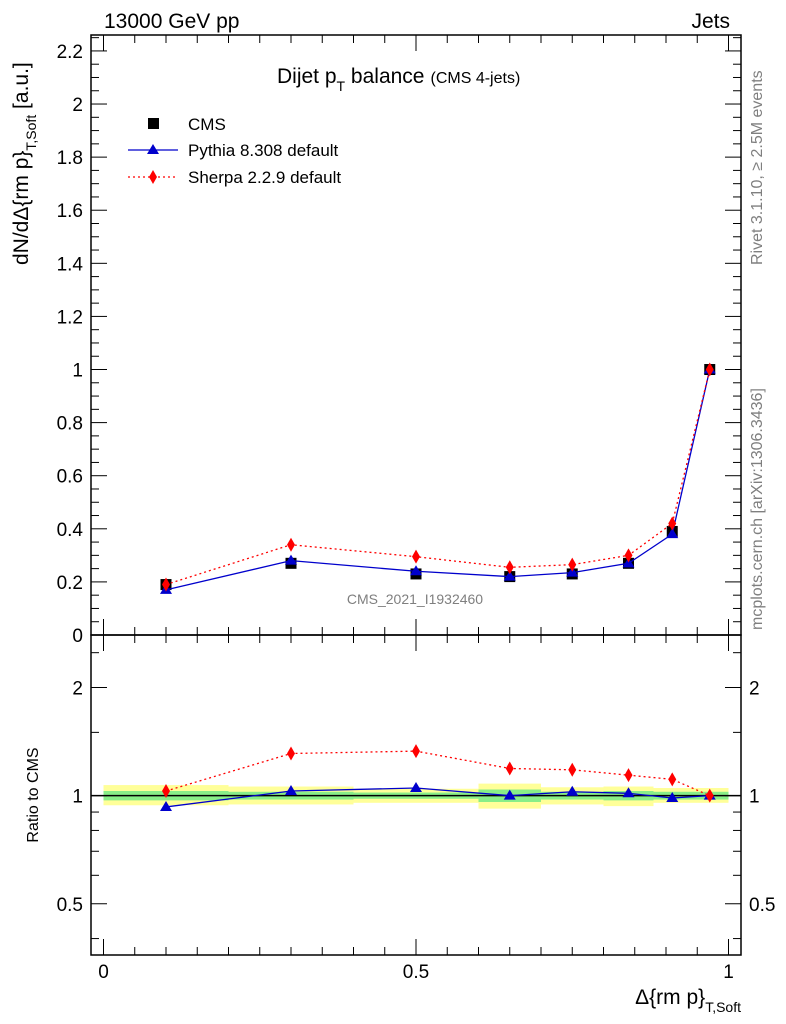 The image size is (786, 1024). Describe the element at coordinates (77, 688) in the screenshot. I see `ratio-y-tick-label: 2` at that location.